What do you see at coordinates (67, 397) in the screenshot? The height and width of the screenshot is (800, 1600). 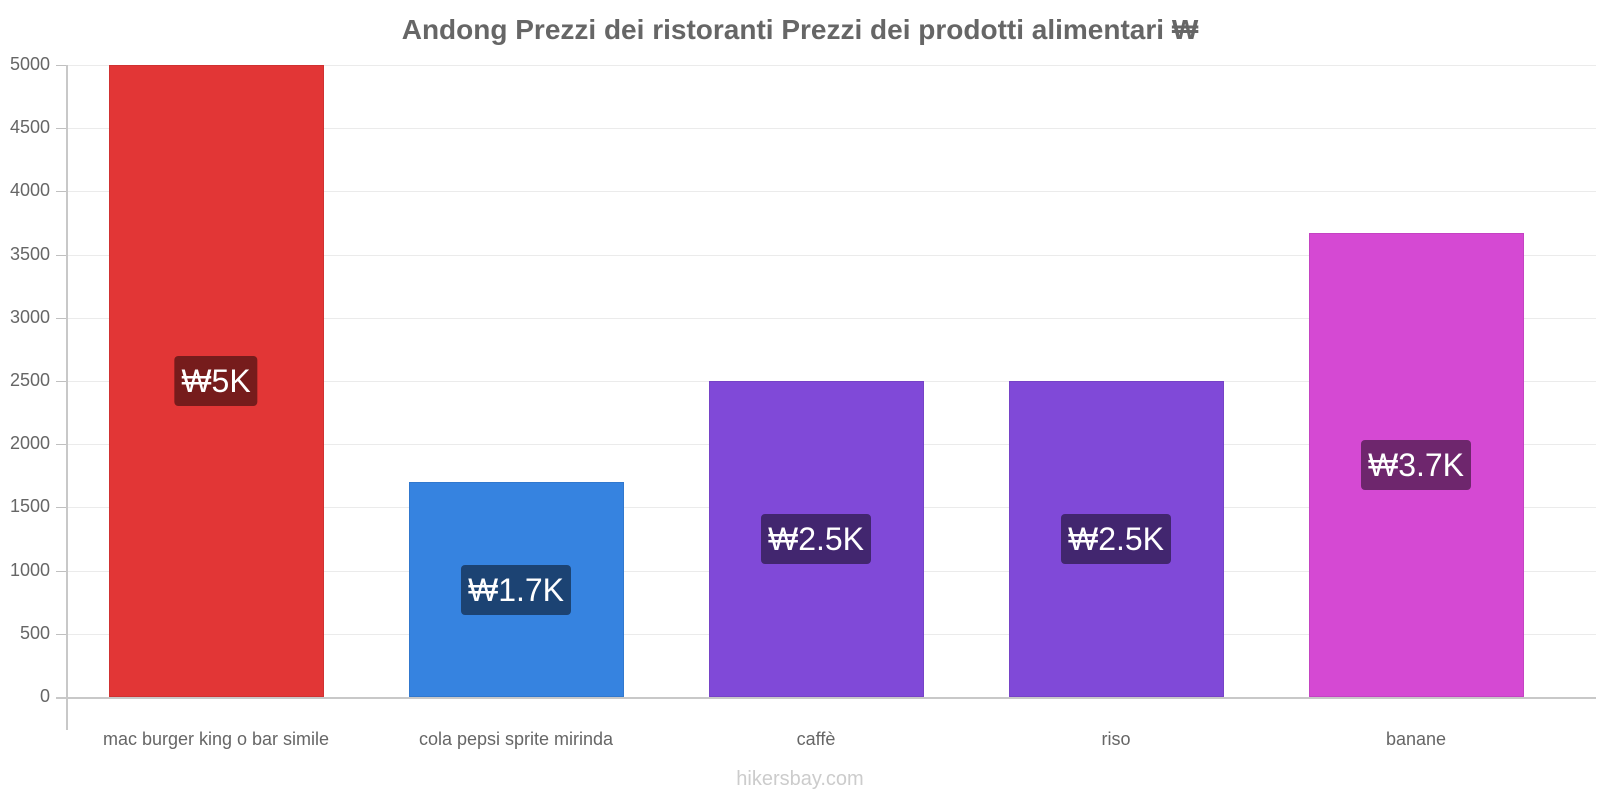 I see `y-axis` at bounding box center [67, 397].